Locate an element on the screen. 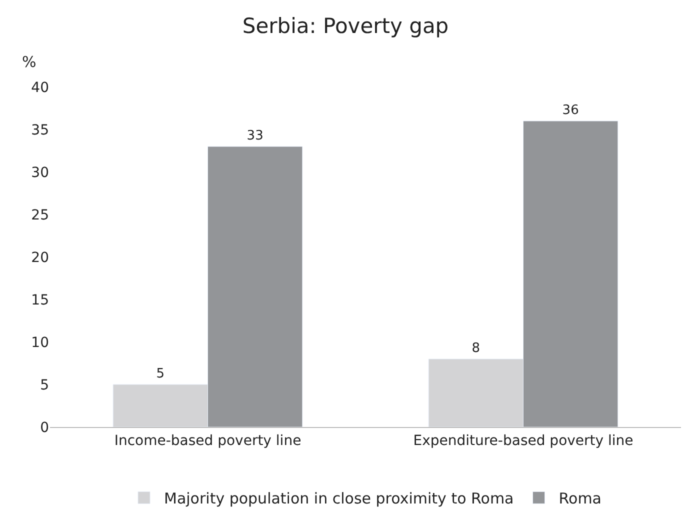  y-tick-label: 40 is located at coordinates (40, 88).